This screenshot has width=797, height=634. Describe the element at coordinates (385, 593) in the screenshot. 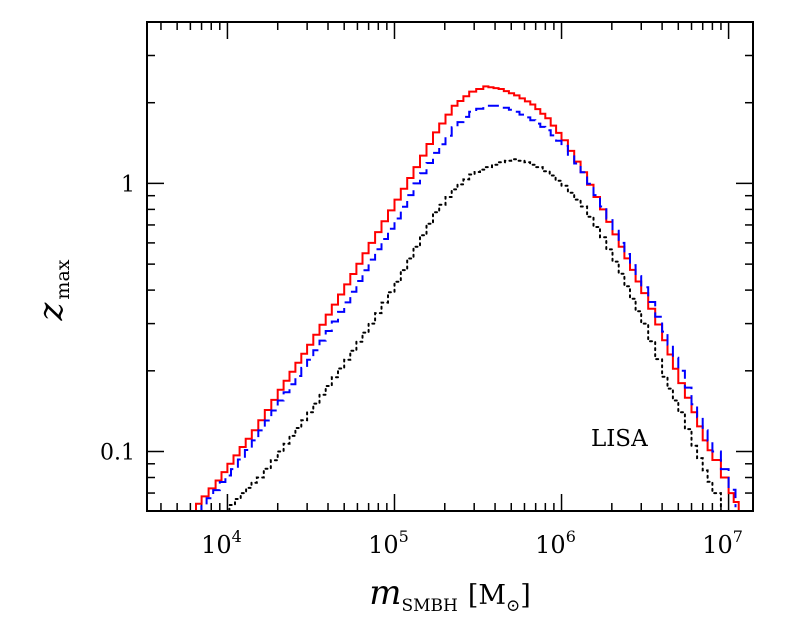

I see `x-axis-var: m` at that location.